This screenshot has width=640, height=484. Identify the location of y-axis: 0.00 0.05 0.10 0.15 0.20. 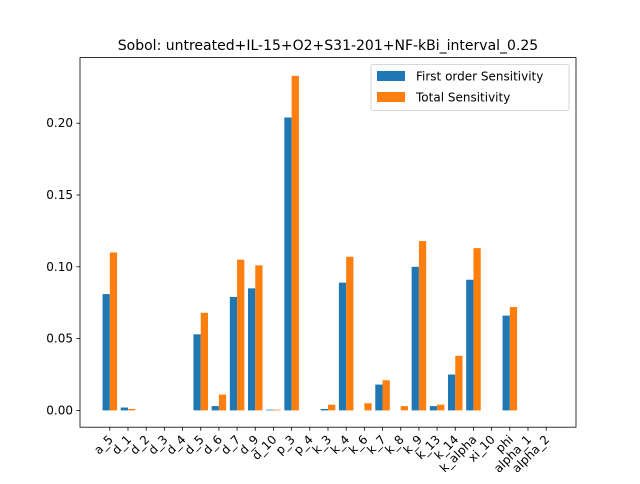
(63, 266).